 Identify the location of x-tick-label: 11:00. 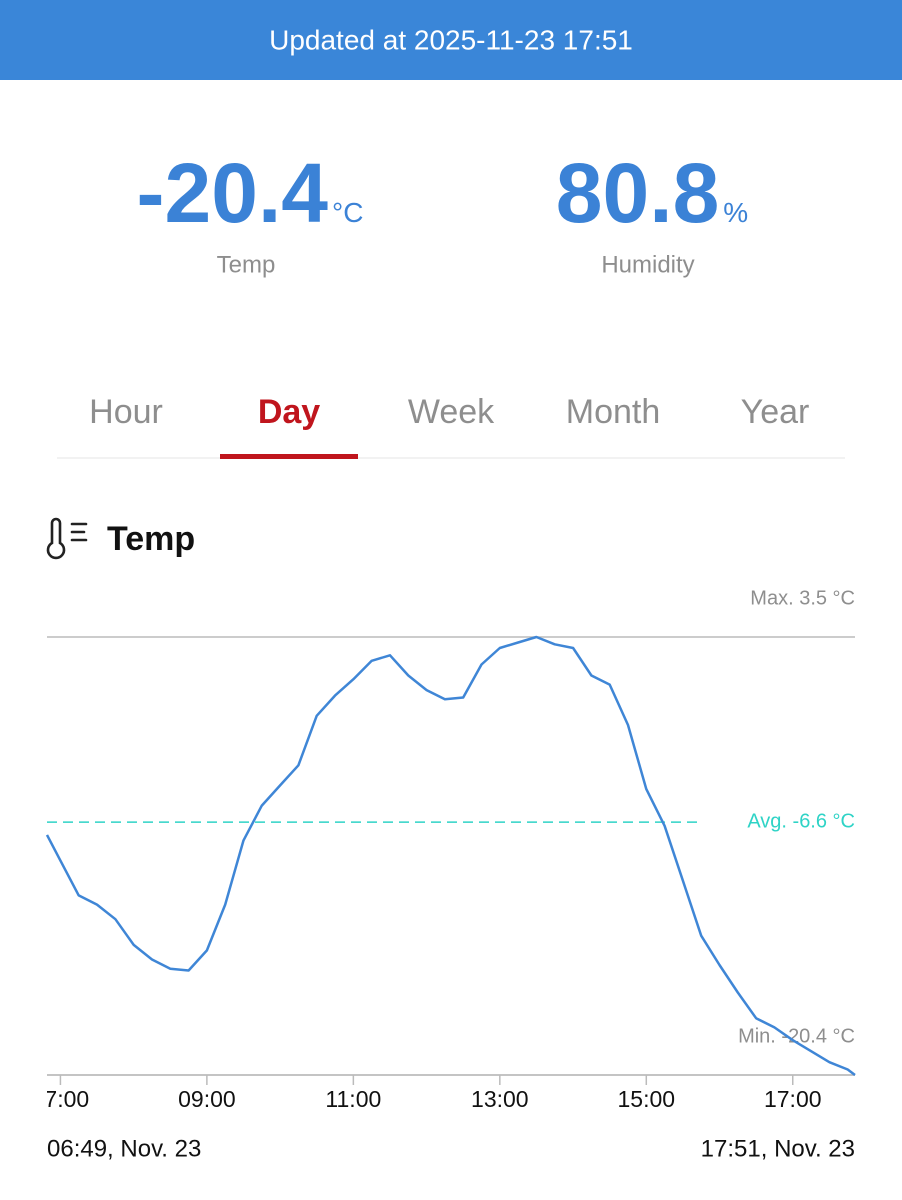
(353, 1099).